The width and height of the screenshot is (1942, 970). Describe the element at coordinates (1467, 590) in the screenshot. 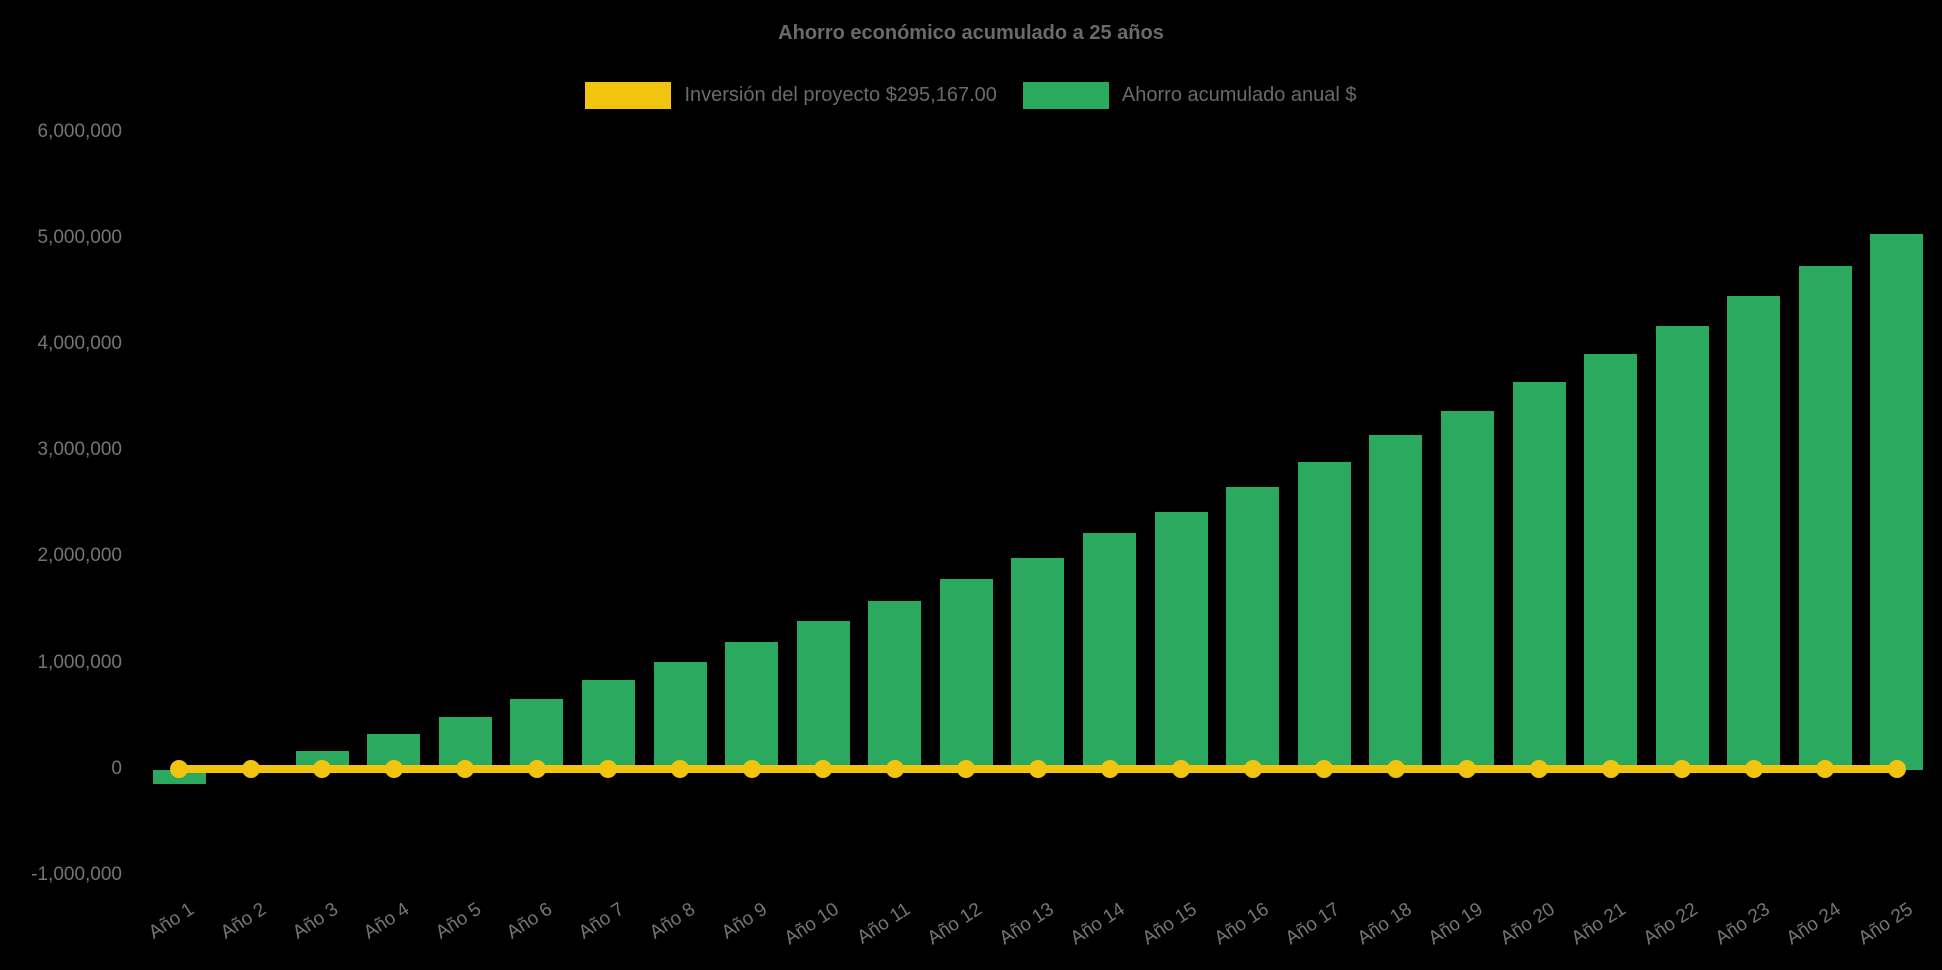

I see `savings-bar-año-19` at that location.